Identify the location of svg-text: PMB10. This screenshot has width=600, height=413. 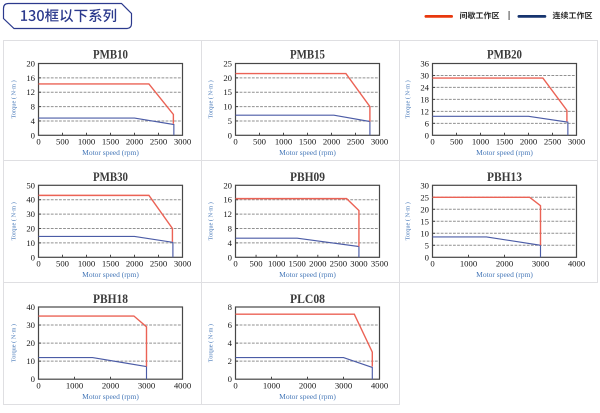
(110, 55).